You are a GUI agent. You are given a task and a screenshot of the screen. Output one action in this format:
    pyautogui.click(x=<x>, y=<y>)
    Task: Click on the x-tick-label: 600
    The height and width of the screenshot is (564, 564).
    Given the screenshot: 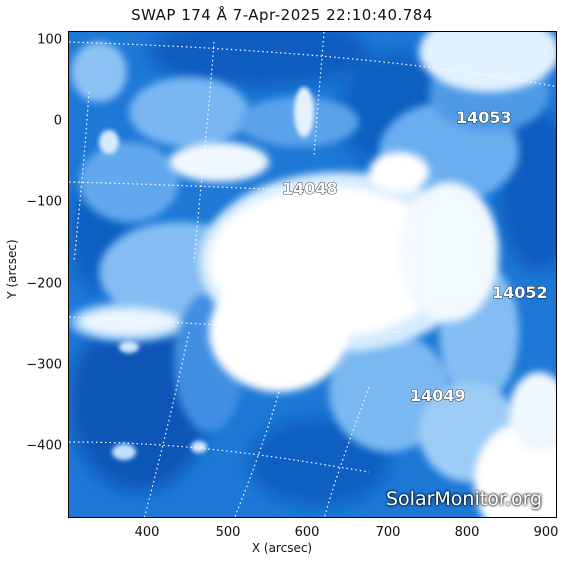 What is the action you would take?
    pyautogui.click(x=307, y=532)
    